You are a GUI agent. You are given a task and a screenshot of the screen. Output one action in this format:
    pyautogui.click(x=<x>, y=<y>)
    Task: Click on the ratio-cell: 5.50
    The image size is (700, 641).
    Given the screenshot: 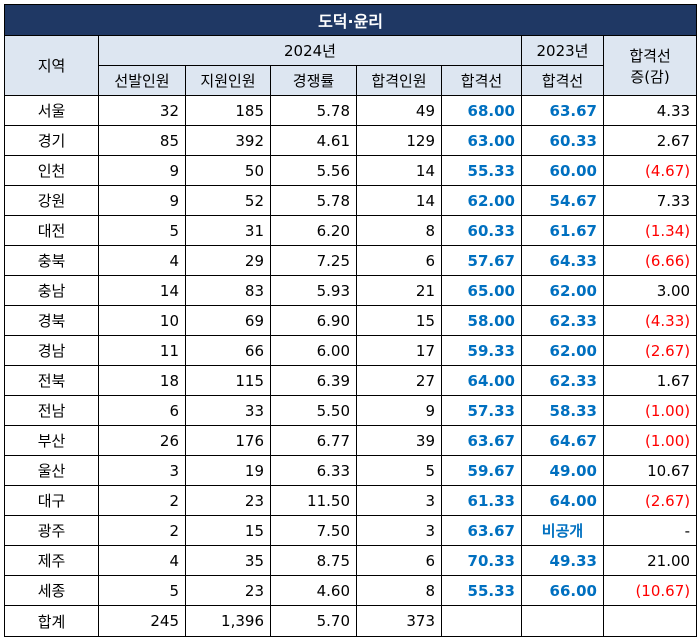 What is the action you would take?
    pyautogui.click(x=313, y=410)
    